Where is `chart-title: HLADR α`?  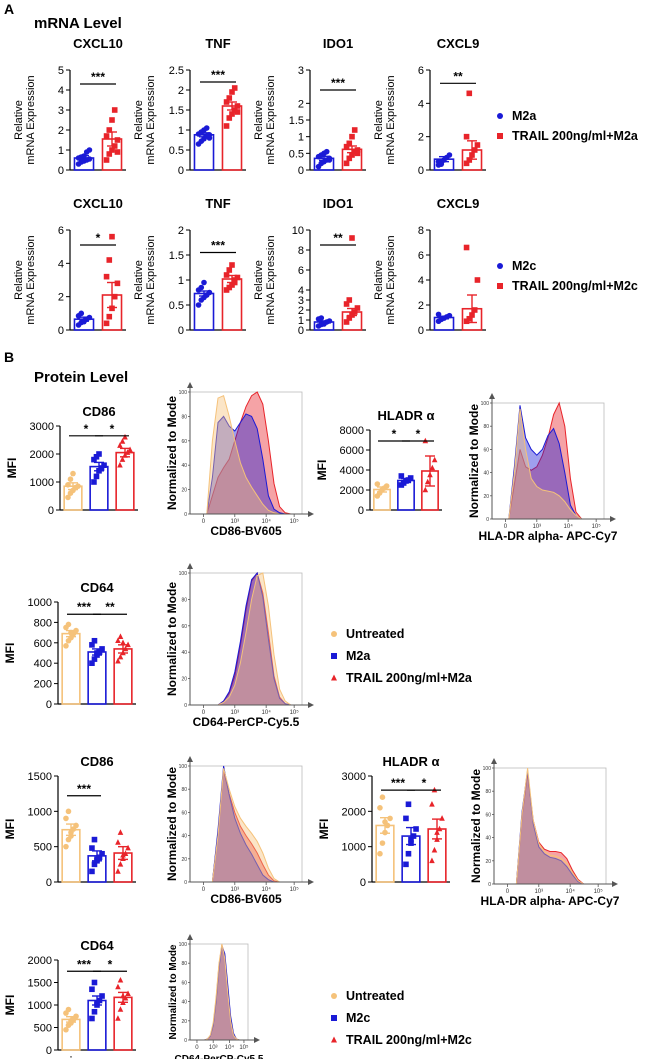
chart-title: HLADR α is located at coordinates (410, 761).